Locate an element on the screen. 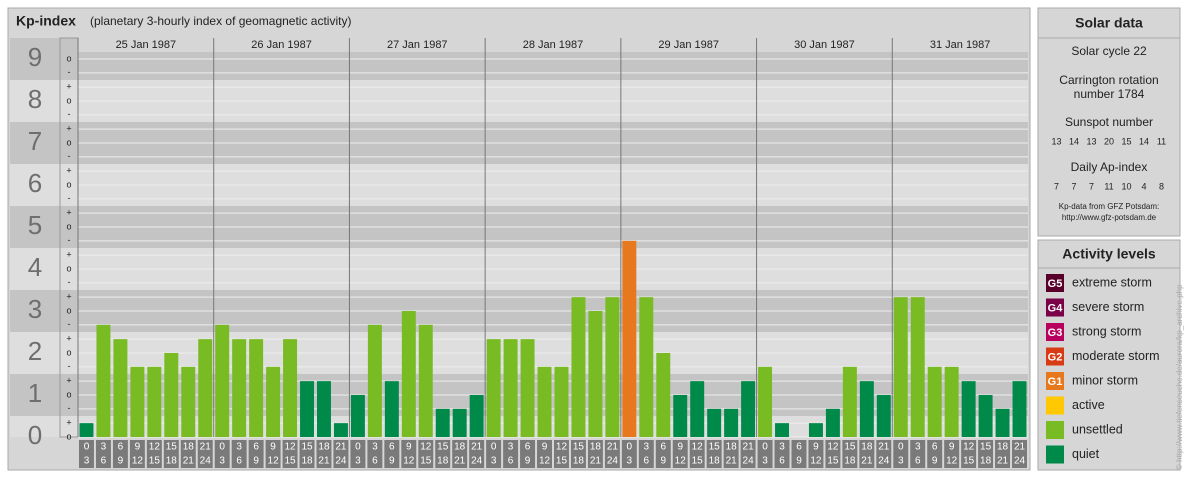 This screenshot has height=480, width=1184. legend-label: moderate storm is located at coordinates (1116, 356).